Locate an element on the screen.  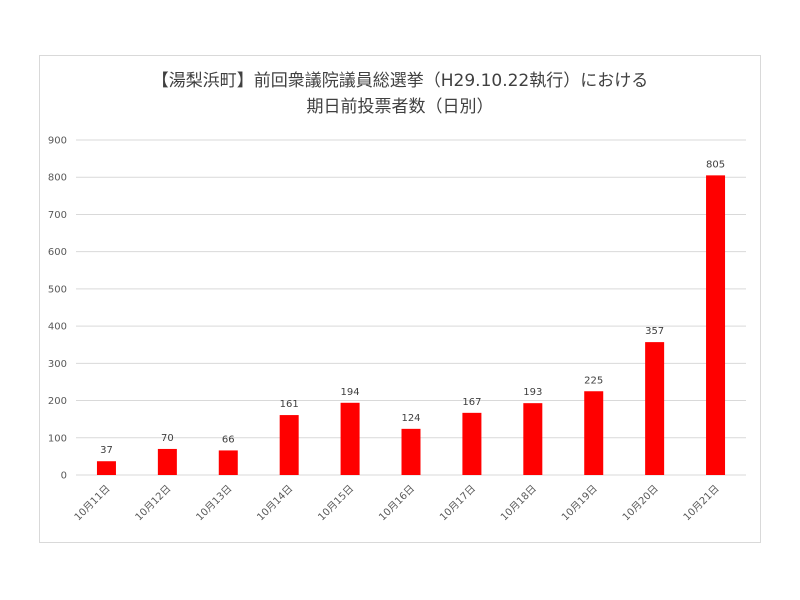
data-label: 124 is located at coordinates (410, 418).